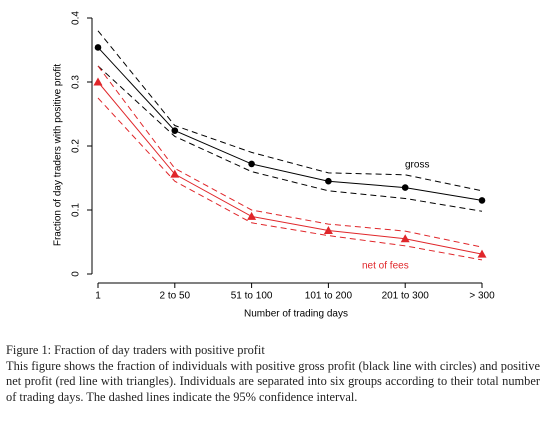 This screenshot has width=545, height=429. I want to click on x-tick-label: 101 to 200, so click(329, 296).